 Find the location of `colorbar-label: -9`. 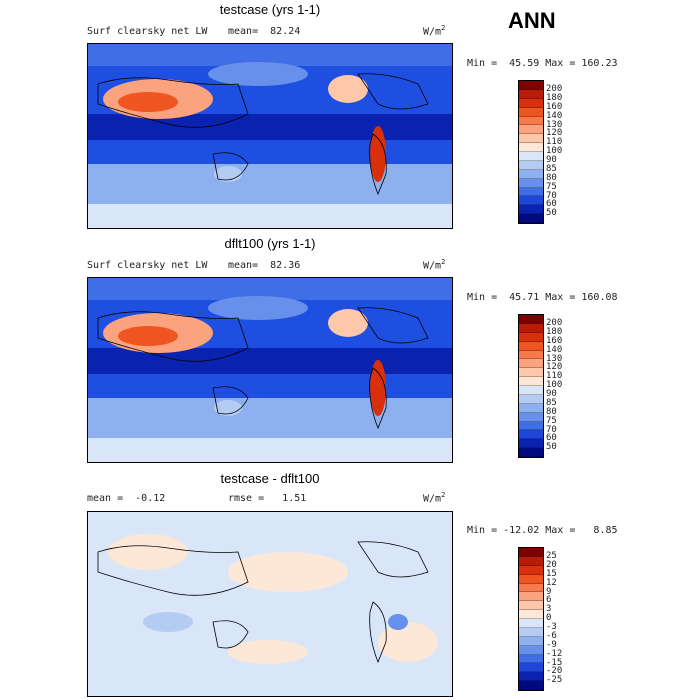

colorbar-label: -9 is located at coordinates (551, 644).